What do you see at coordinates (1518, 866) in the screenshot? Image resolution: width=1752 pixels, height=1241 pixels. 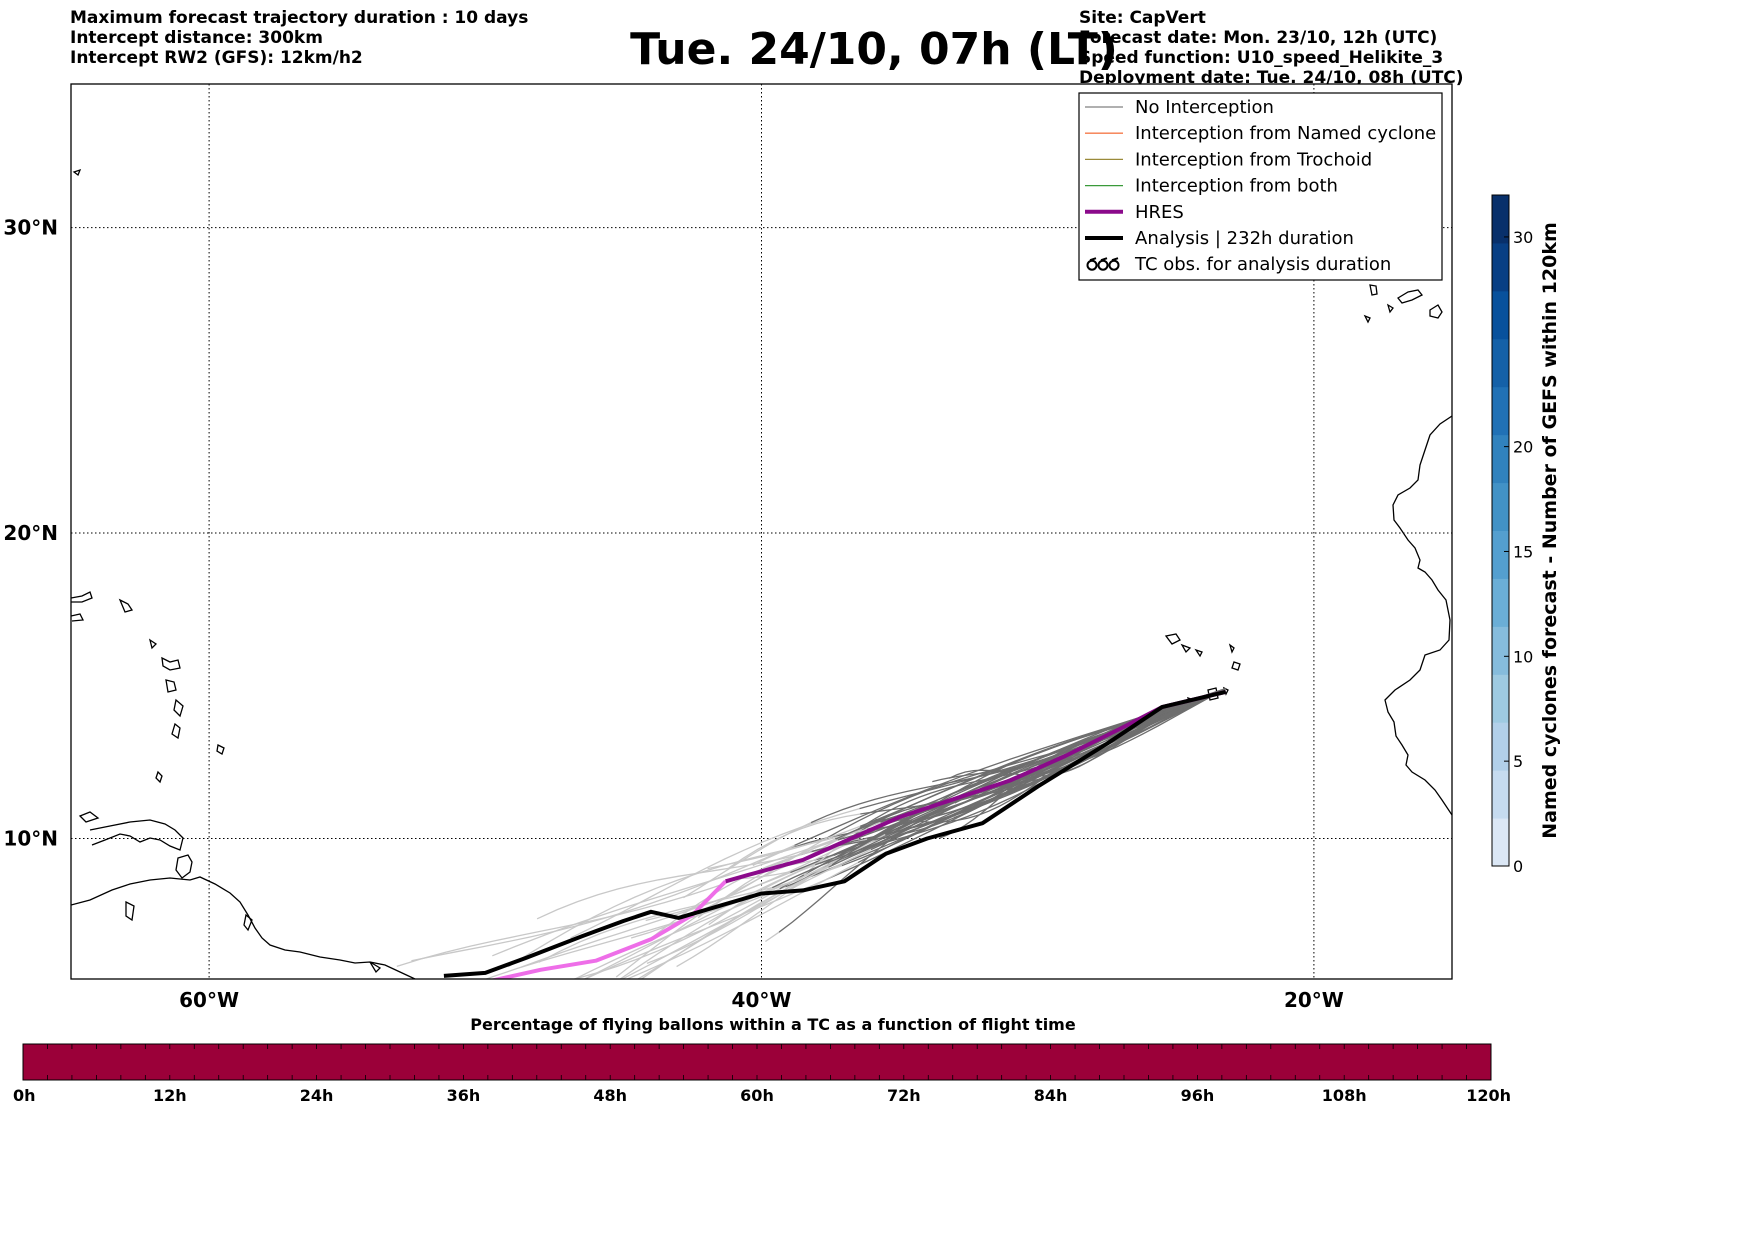 I see `colorbar-tick-label: 0` at bounding box center [1518, 866].